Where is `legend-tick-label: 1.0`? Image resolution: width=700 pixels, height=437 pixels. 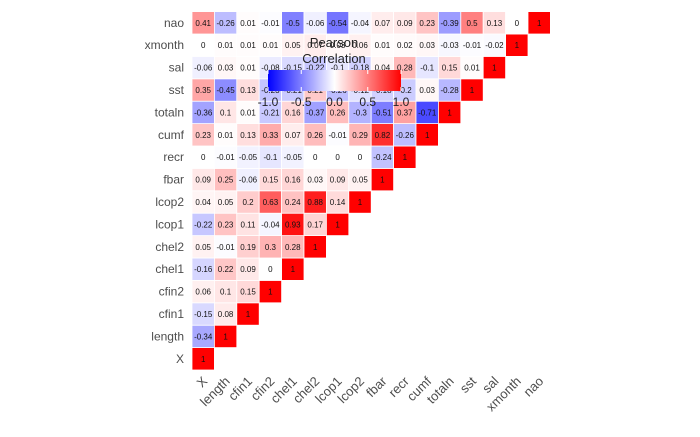 legend-tick-label: 1.0 is located at coordinates (401, 102).